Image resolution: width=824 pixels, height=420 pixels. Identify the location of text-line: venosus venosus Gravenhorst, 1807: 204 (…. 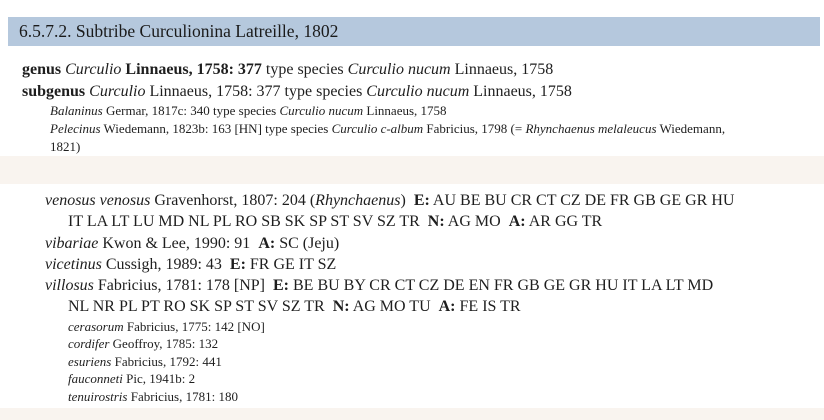
(390, 200).